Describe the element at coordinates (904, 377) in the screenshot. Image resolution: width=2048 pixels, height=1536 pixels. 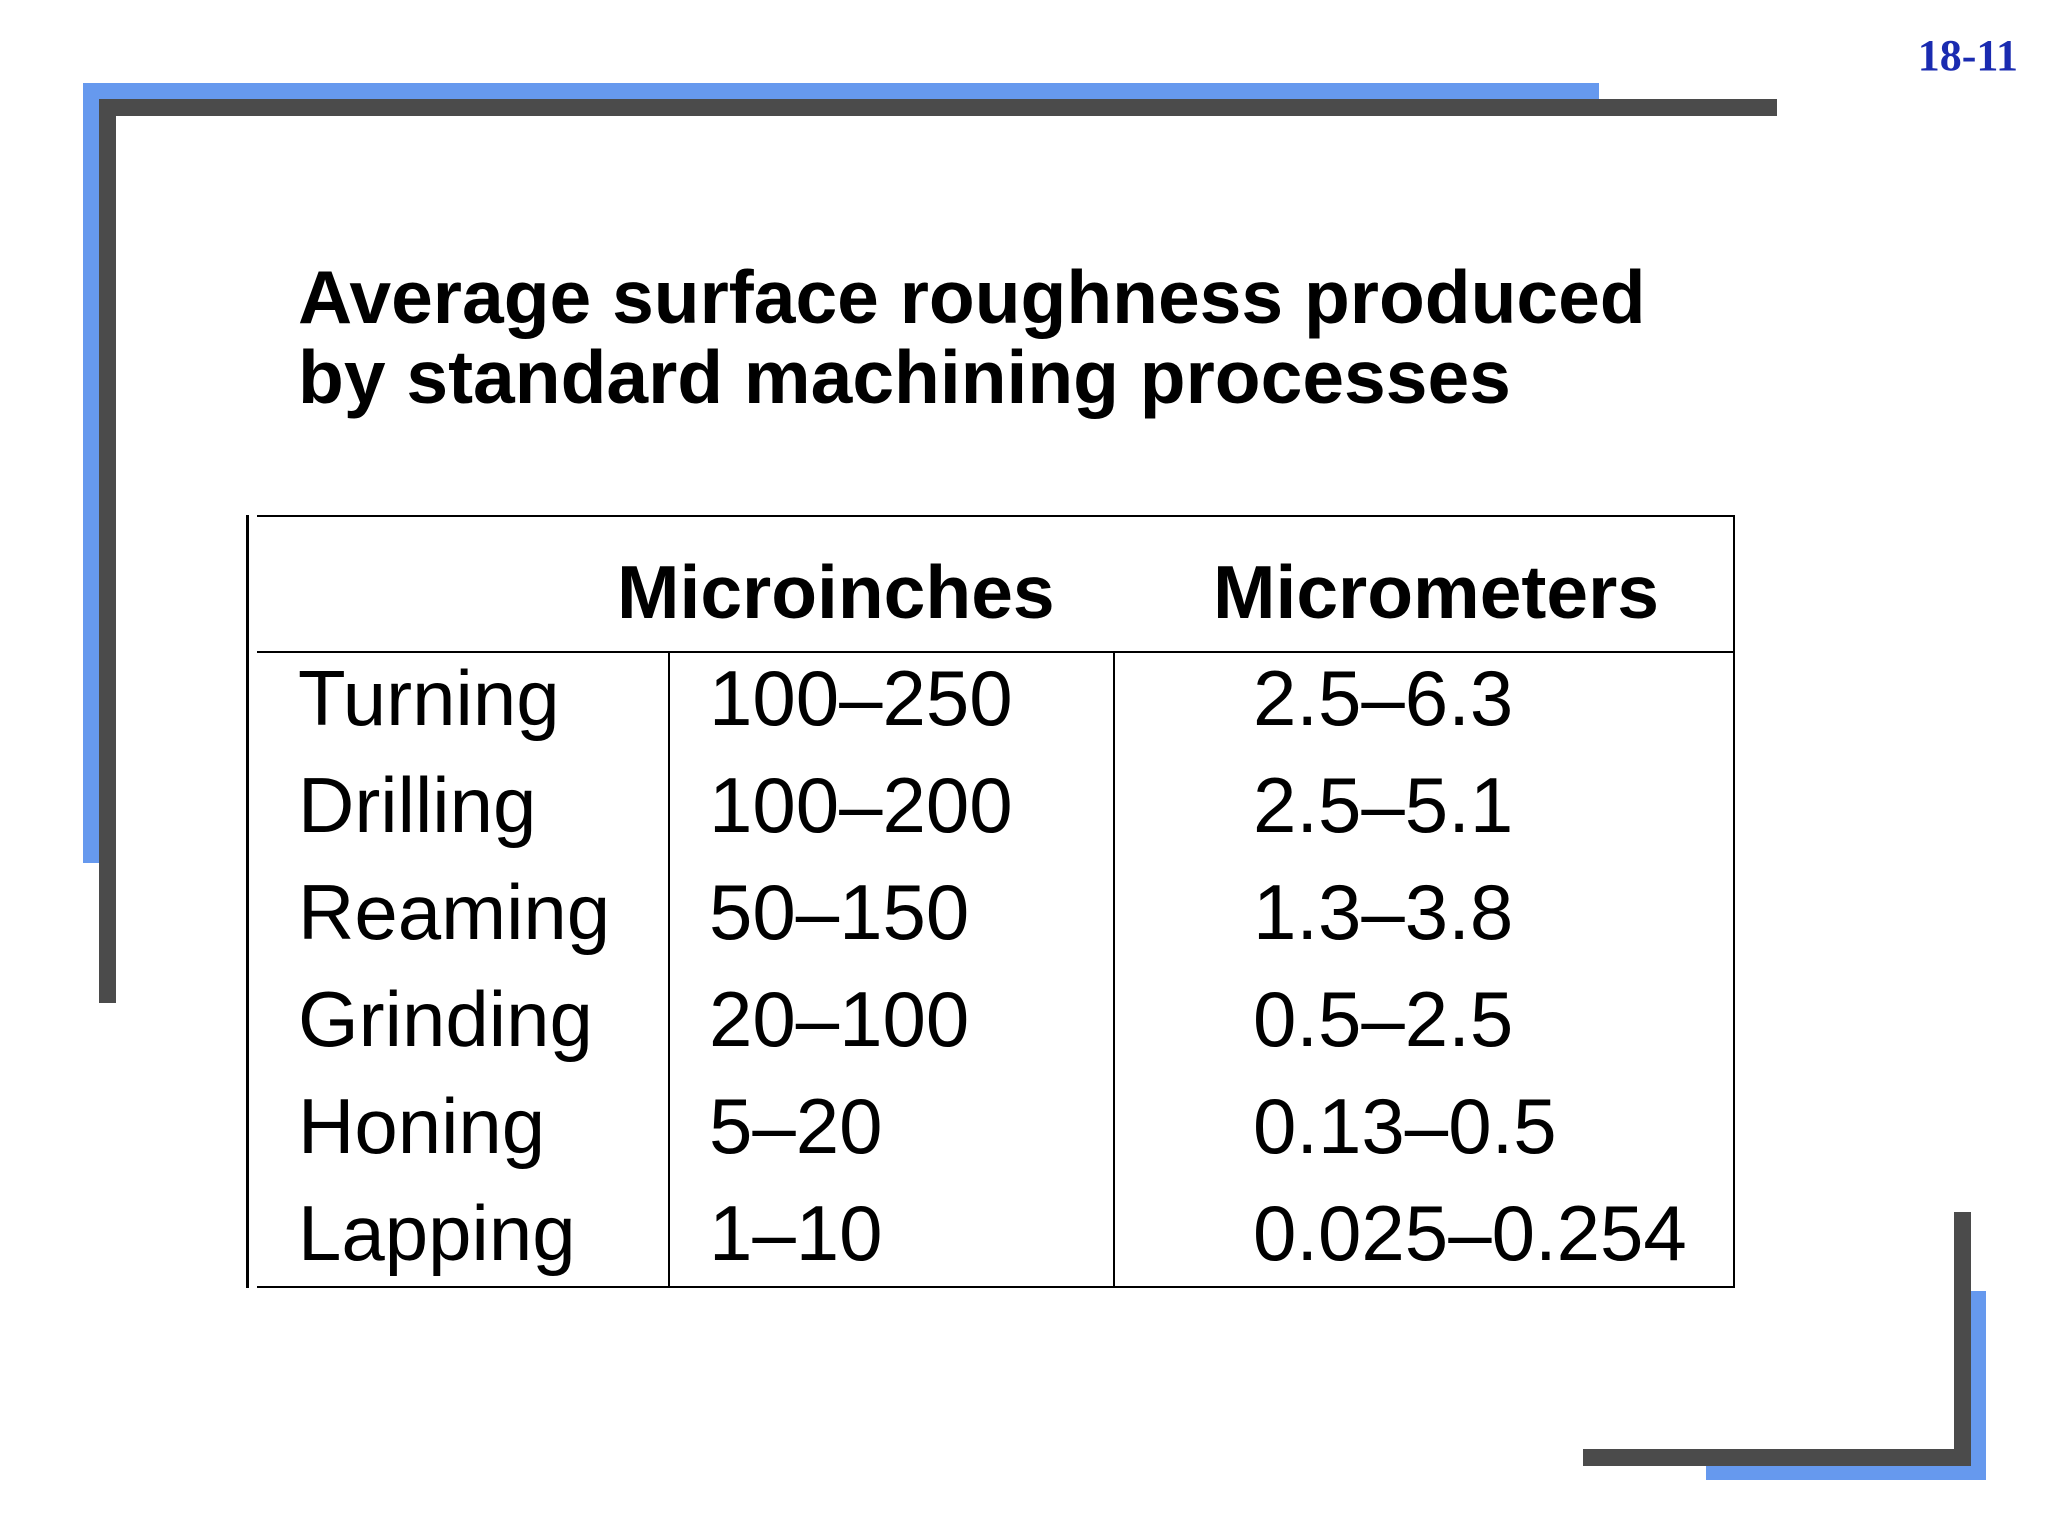
I see `slide-title-line-2: by standard machining processes` at that location.